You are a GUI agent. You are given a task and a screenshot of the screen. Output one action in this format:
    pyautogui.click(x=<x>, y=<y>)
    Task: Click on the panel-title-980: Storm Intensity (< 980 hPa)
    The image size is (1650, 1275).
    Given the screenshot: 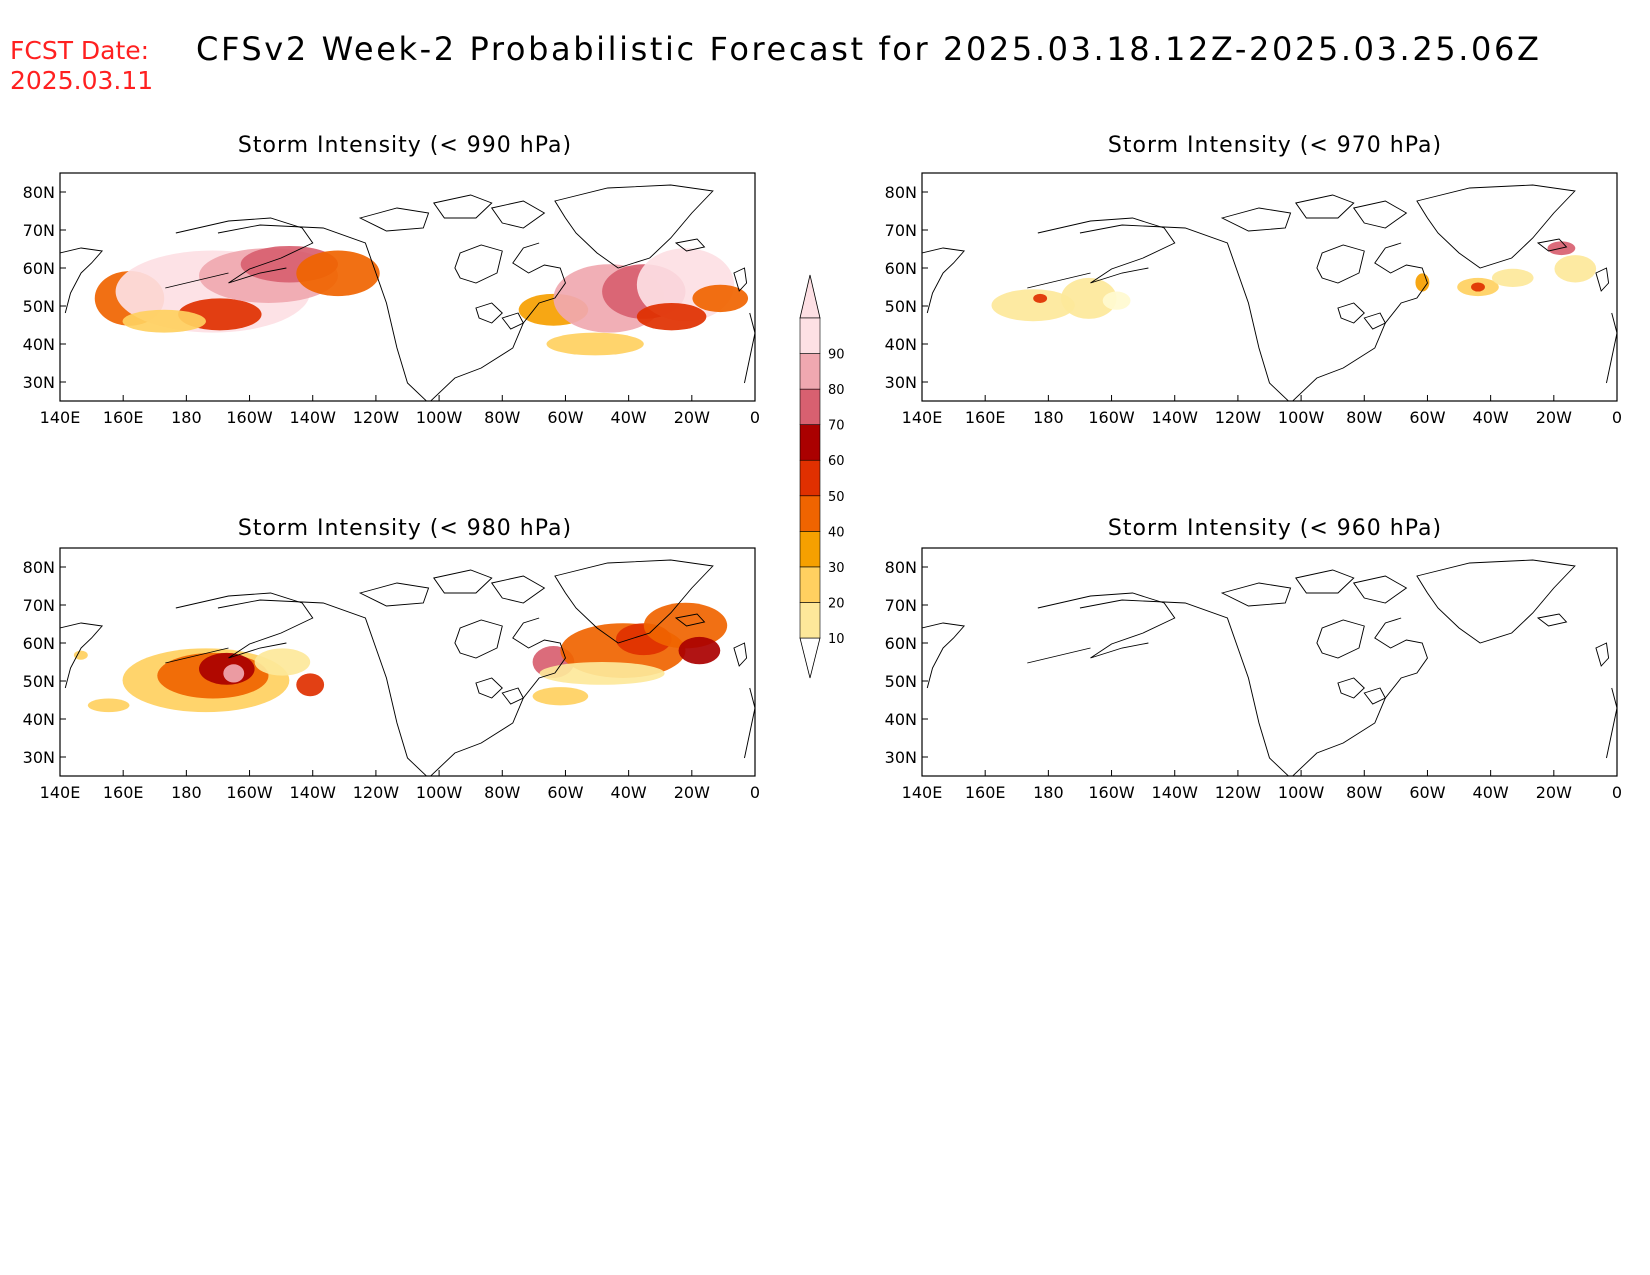 What is the action you would take?
    pyautogui.click(x=405, y=528)
    